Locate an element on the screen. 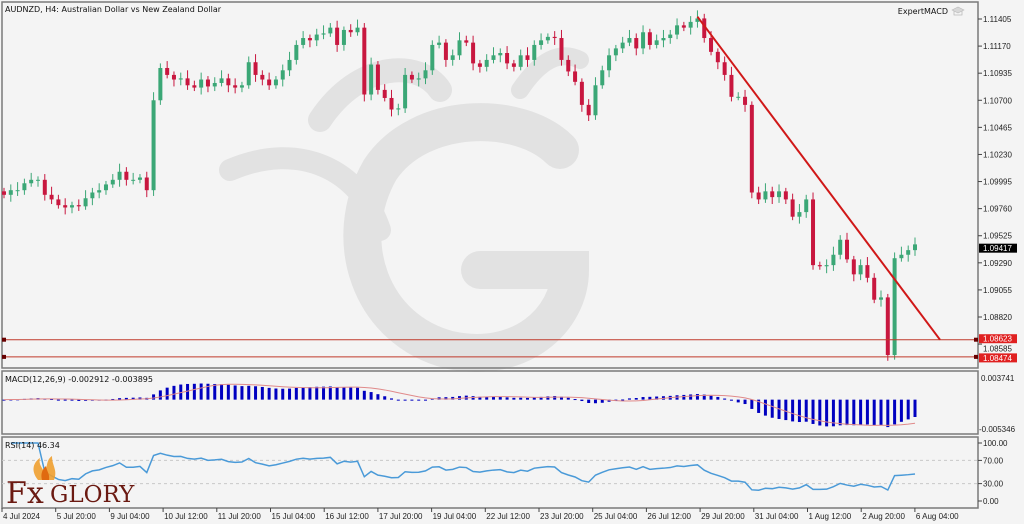 The height and width of the screenshot is (524, 1024). trendline is located at coordinates (818, 178).